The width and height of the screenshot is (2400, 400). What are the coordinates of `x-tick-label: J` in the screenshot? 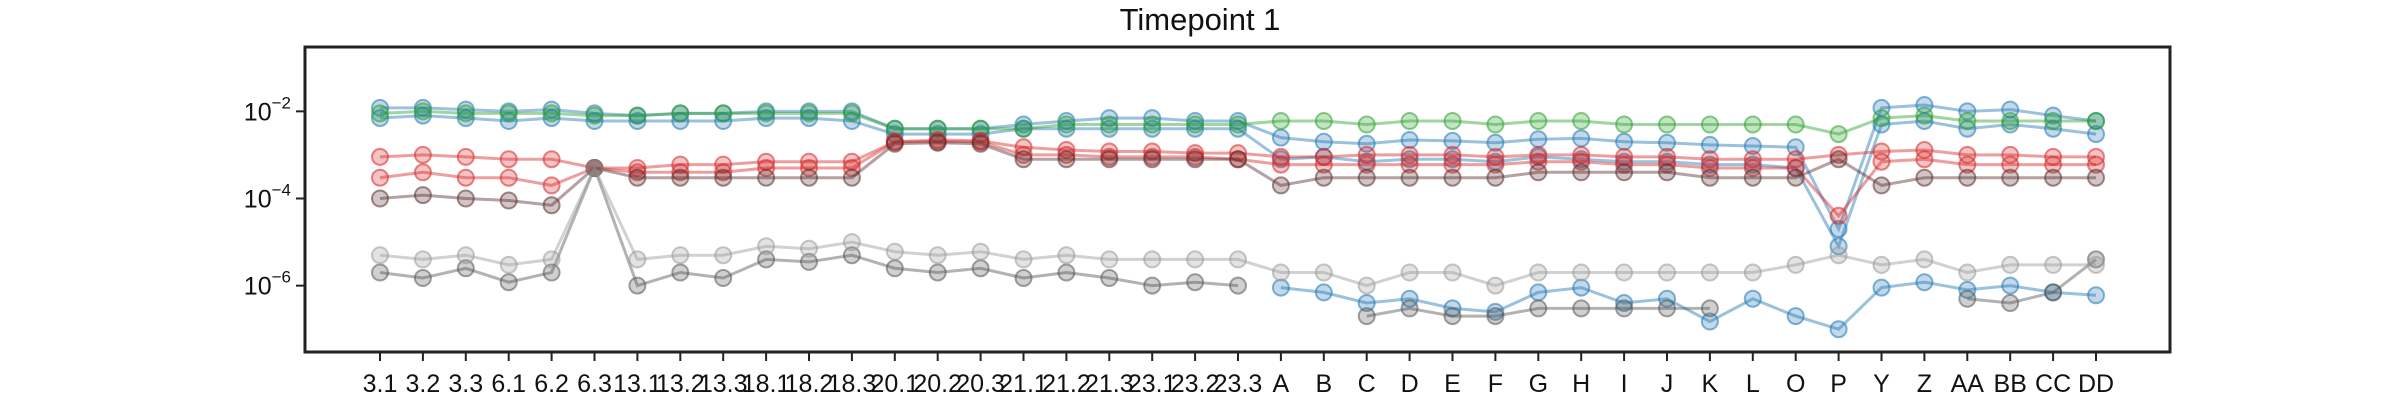 It's located at (1667, 384).